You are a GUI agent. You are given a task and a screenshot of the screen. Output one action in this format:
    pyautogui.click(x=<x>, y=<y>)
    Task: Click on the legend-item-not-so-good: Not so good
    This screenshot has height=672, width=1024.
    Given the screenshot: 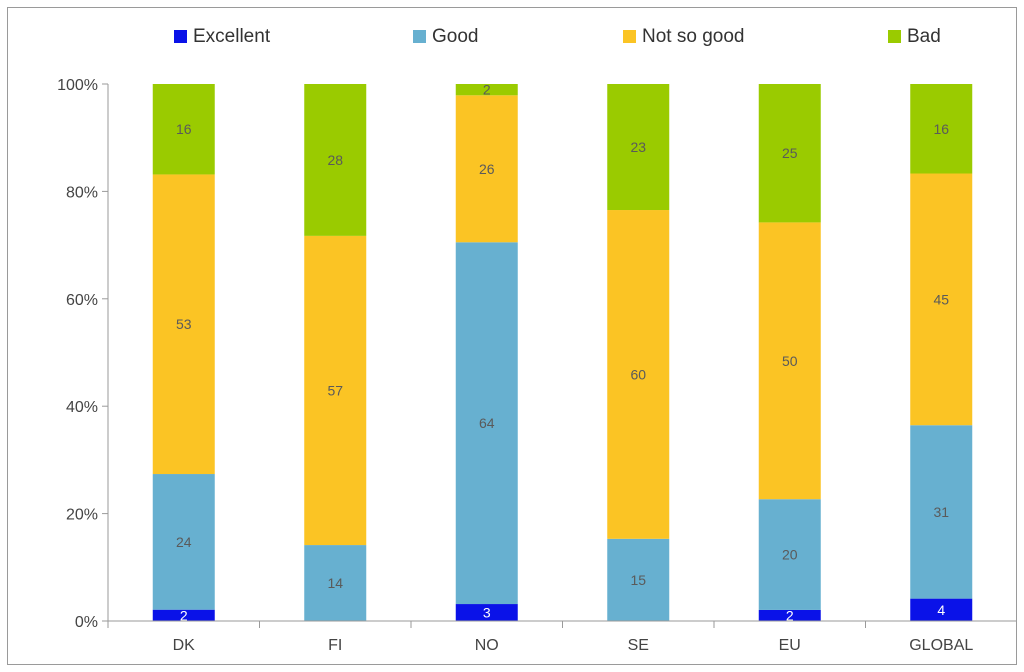 What is the action you would take?
    pyautogui.click(x=683, y=36)
    